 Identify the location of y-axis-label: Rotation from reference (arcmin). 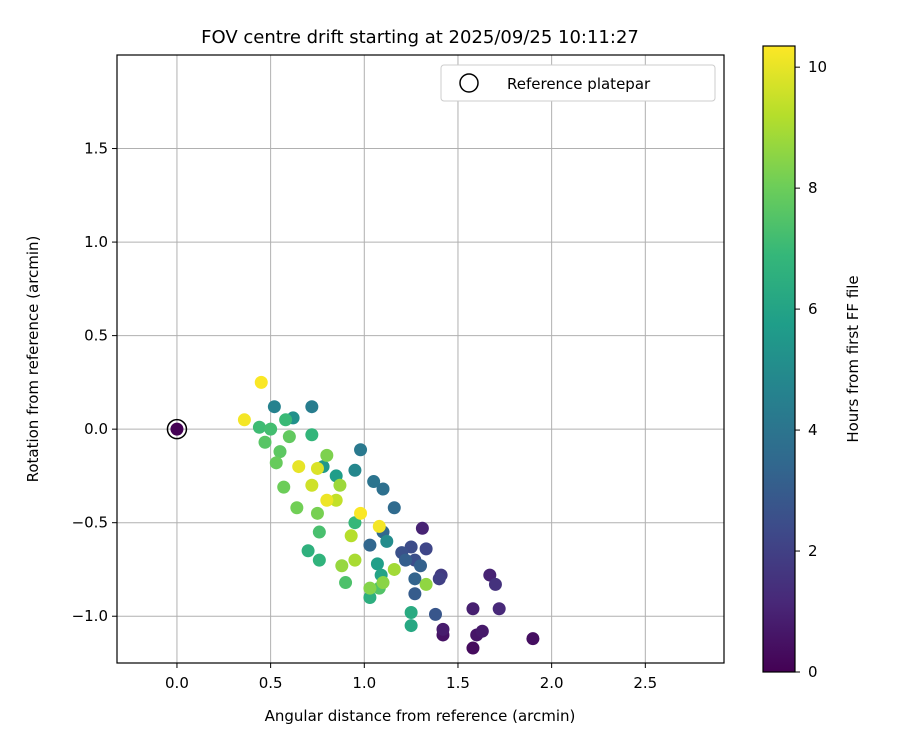
(33, 359).